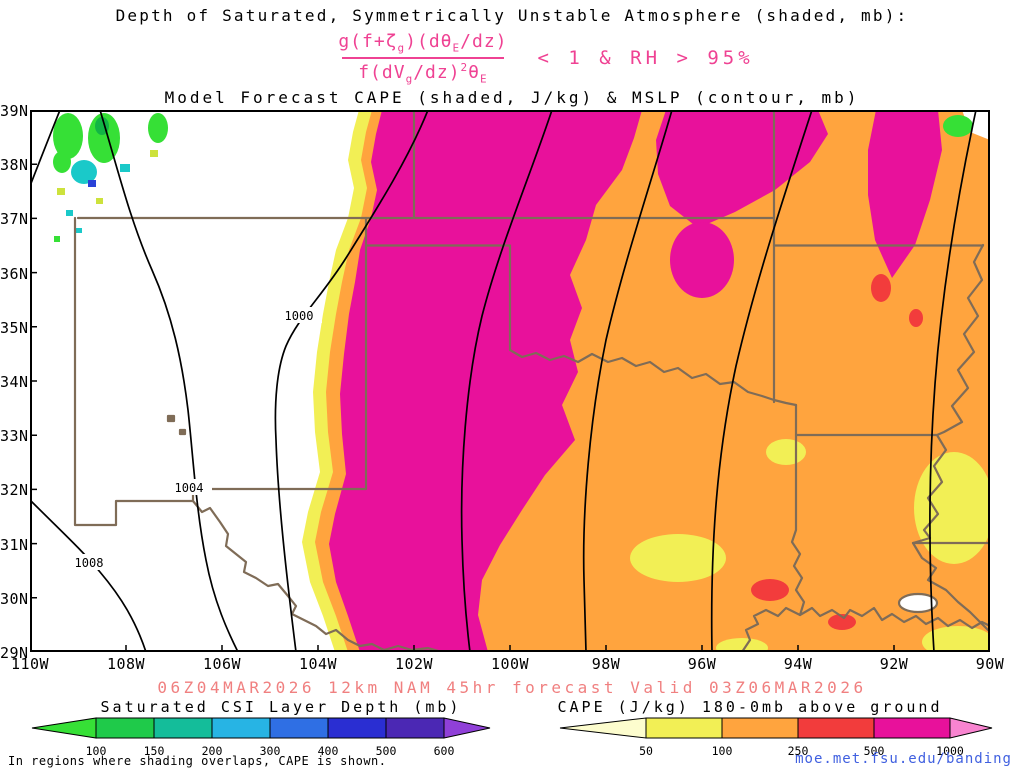  I want to click on cape-tick: 500, so click(874, 751).